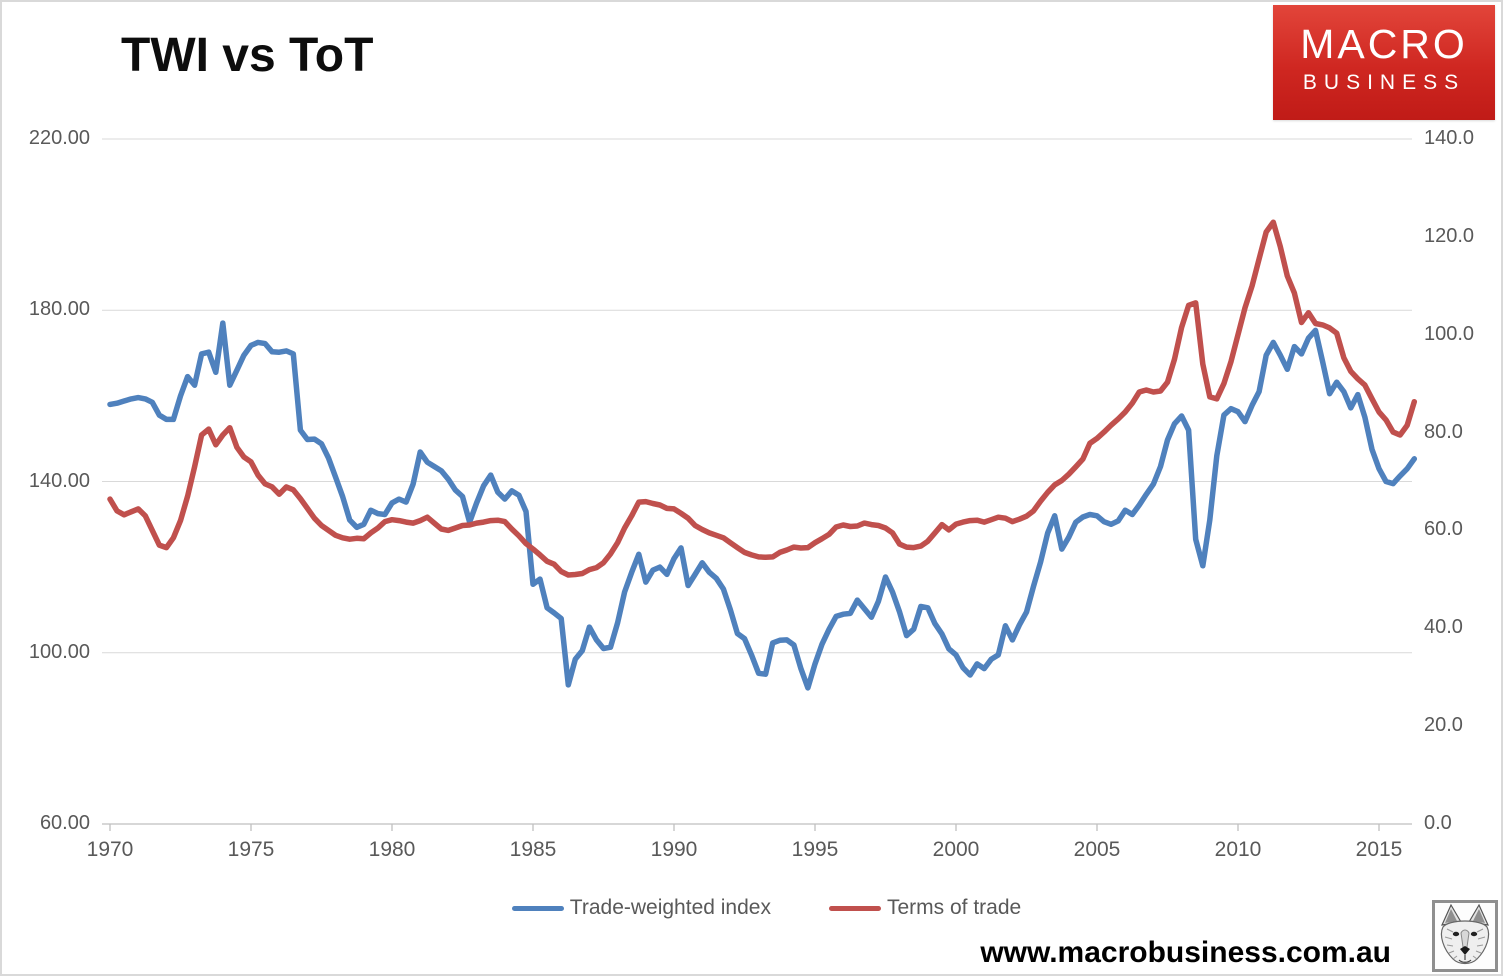 This screenshot has width=1503, height=976. What do you see at coordinates (59, 480) in the screenshot?
I see `left-axis-label: 140.00` at bounding box center [59, 480].